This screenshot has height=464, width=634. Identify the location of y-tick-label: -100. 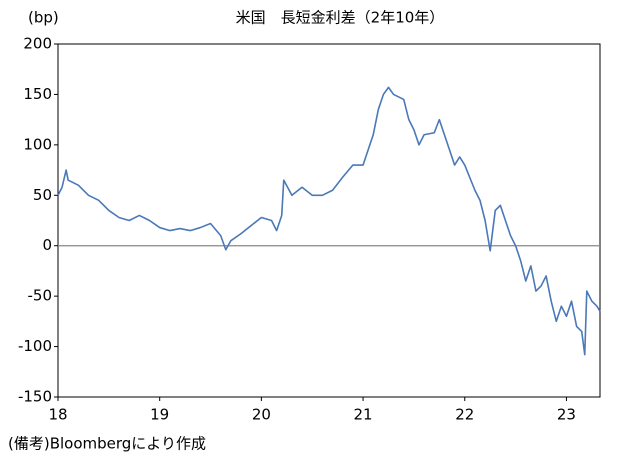
(35, 346).